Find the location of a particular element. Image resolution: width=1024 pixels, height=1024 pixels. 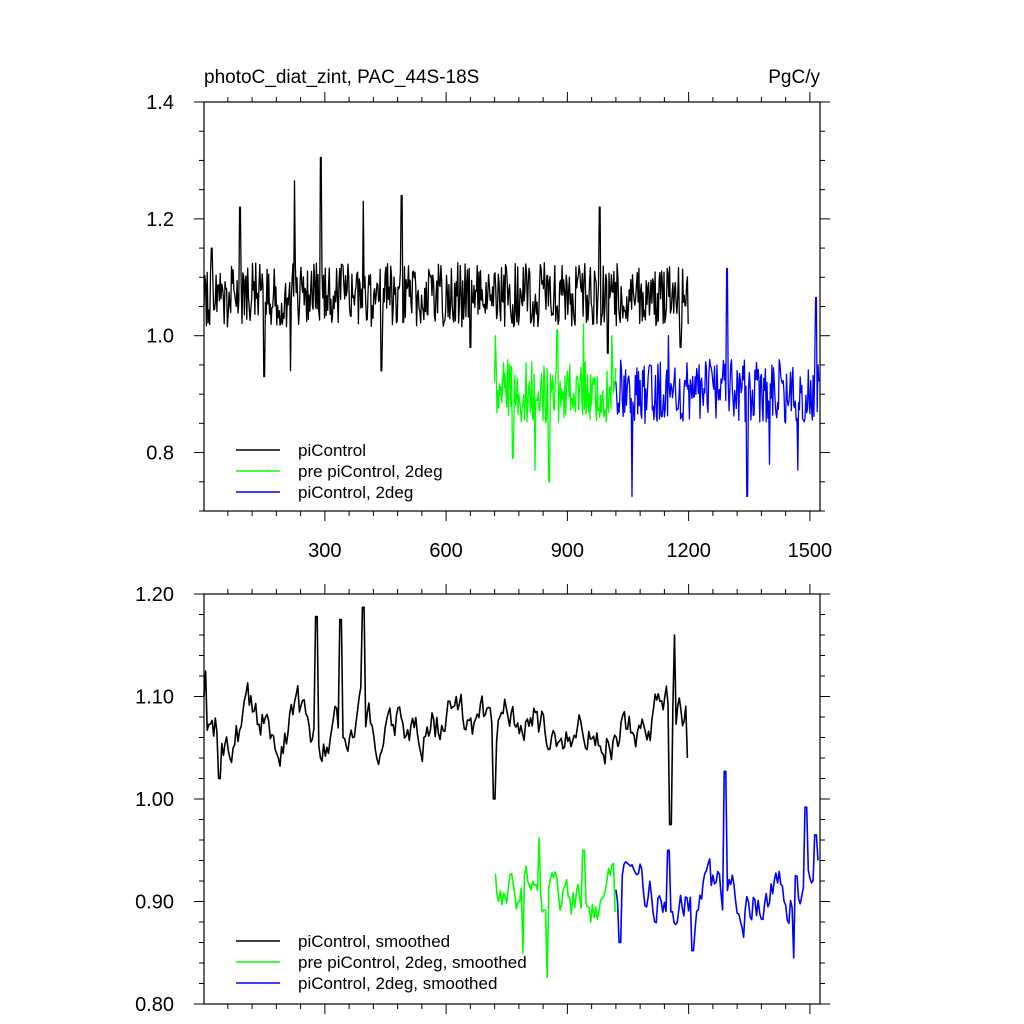

legend-label-picontrol: piControl is located at coordinates (332, 450).